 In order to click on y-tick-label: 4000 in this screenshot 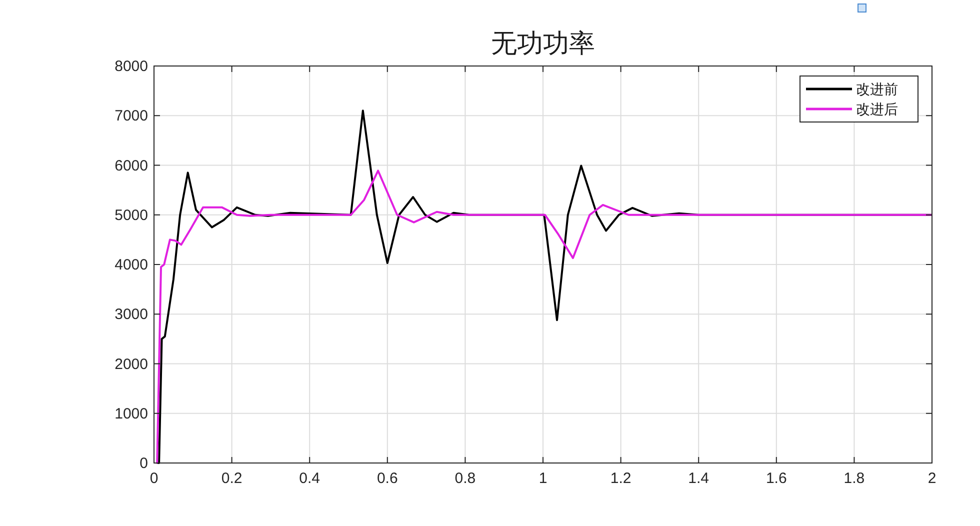, I will do `click(131, 265)`.